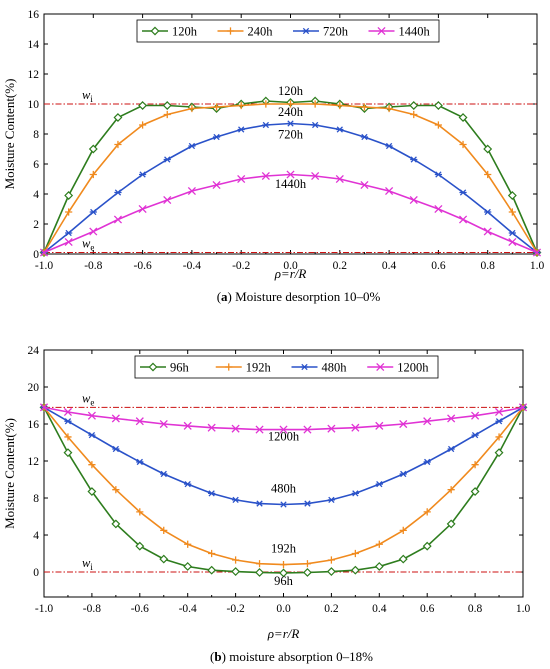  What do you see at coordinates (335, 368) in the screenshot?
I see `legend-label: 480h` at bounding box center [335, 368].